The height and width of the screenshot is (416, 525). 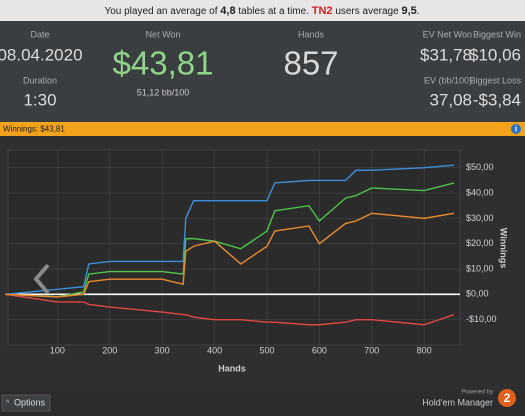 I want to click on banner-part: You played an average of, so click(x=160, y=11).